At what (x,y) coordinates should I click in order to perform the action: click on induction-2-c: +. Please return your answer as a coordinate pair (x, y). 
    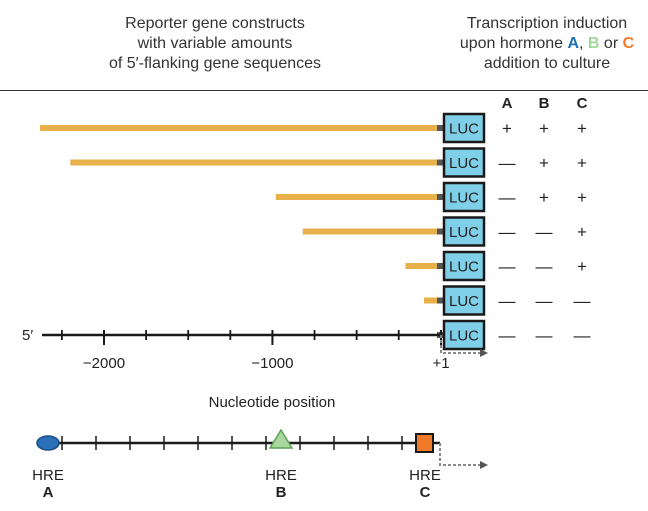
    Looking at the image, I should click on (582, 163).